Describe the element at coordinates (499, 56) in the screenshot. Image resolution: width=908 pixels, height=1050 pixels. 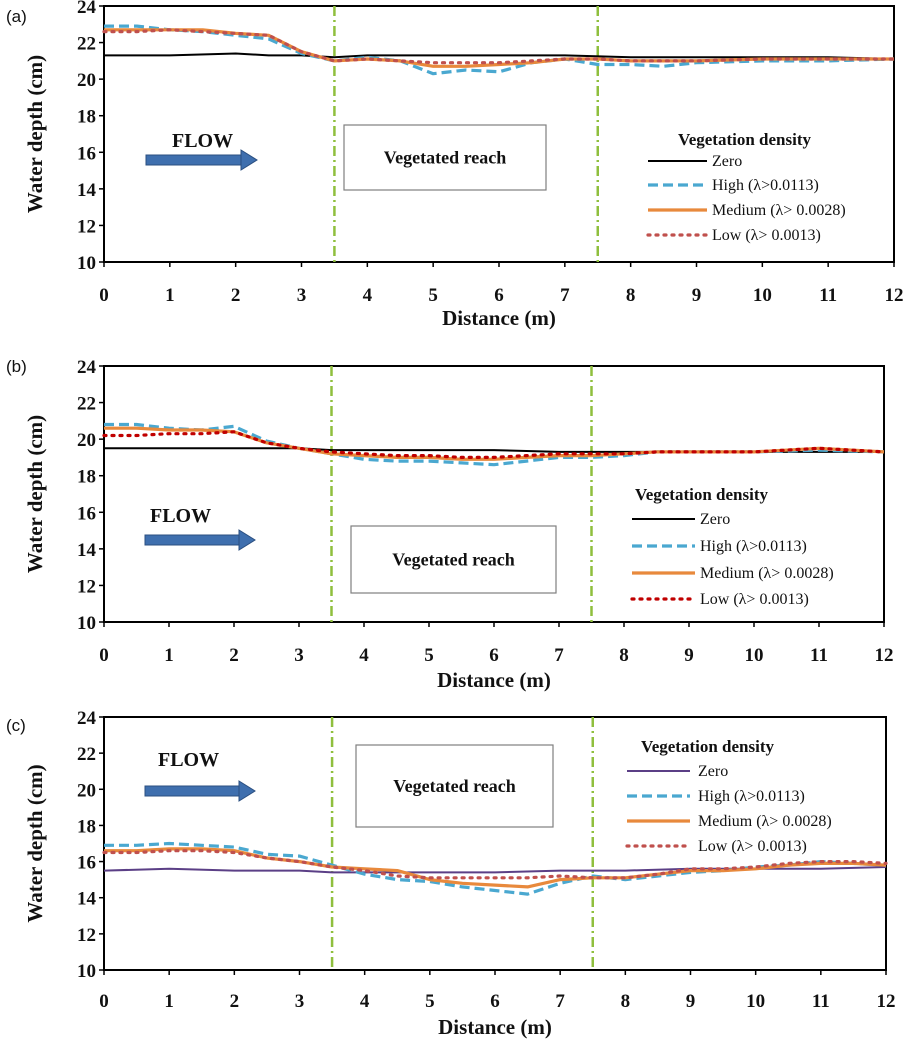
I see `series-line-zero` at that location.